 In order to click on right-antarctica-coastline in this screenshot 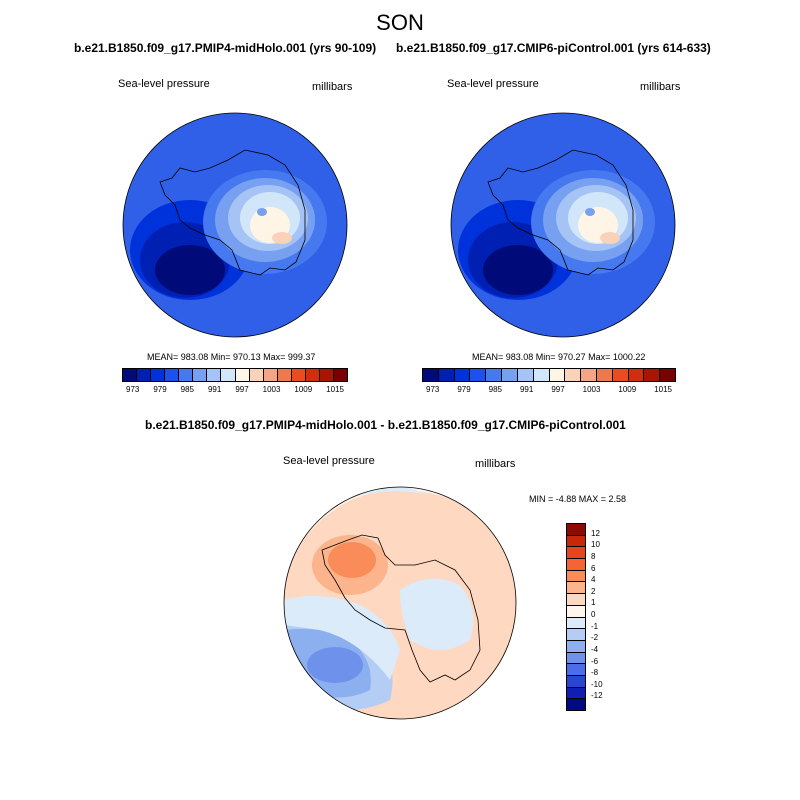, I will do `click(560, 212)`.